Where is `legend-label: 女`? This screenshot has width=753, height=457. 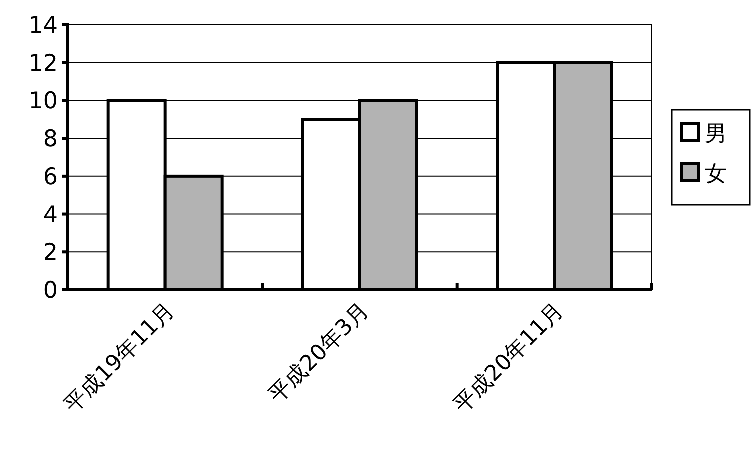
legend-label: 女 is located at coordinates (716, 174).